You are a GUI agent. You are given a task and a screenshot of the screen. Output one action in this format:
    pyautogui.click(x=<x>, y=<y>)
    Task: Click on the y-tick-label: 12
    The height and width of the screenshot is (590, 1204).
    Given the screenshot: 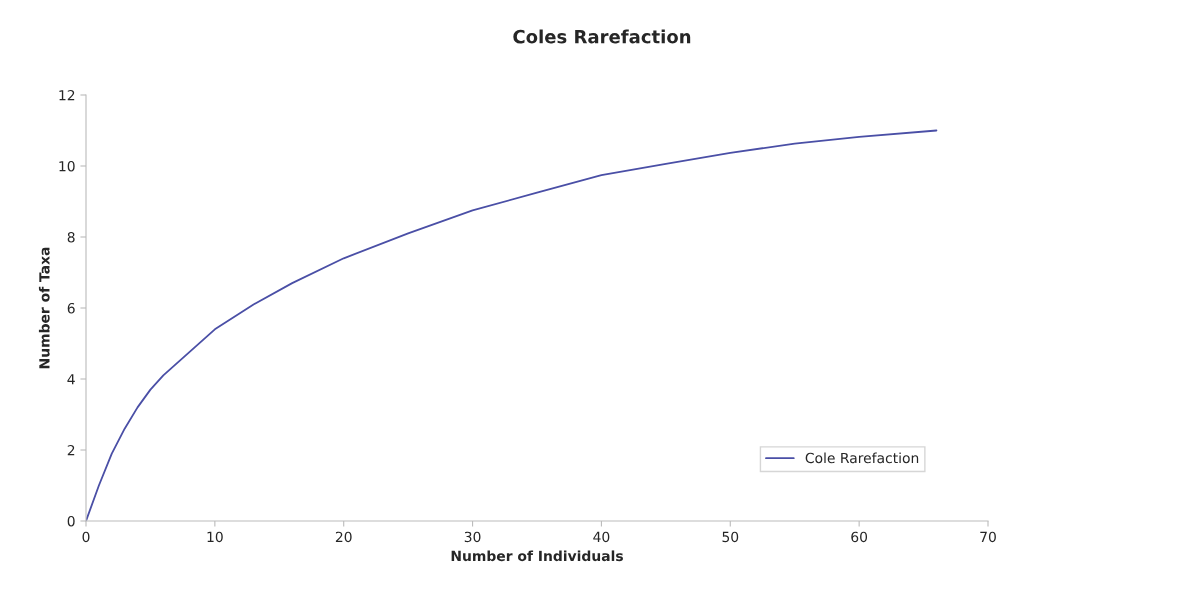 What is the action you would take?
    pyautogui.click(x=67, y=95)
    